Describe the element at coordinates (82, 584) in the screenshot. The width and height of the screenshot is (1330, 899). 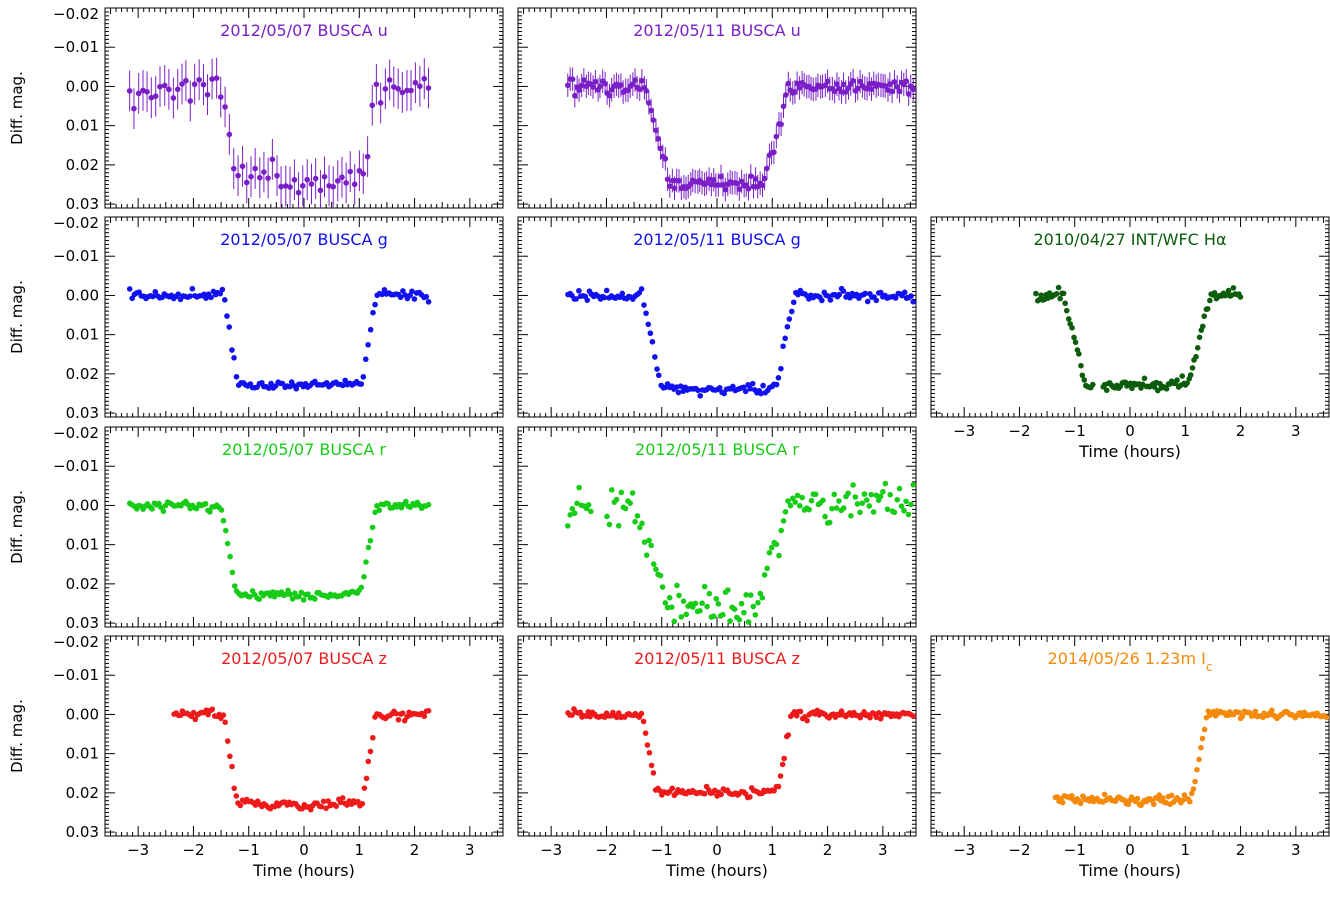
I see `y-tick-label: 0.02` at that location.